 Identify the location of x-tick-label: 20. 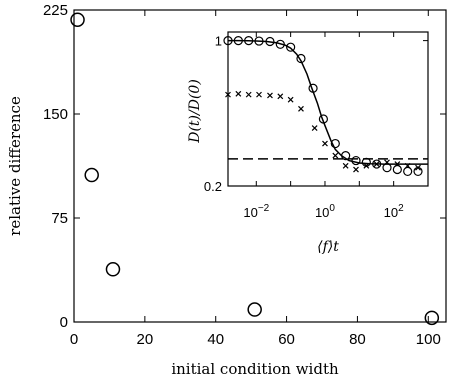
(145, 339).